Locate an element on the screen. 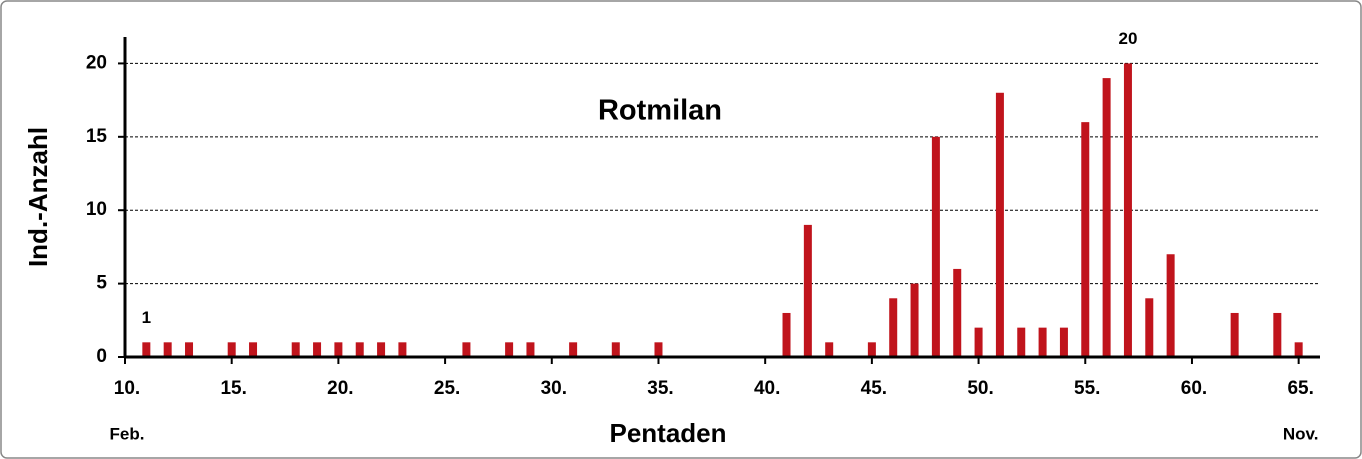  x-tick-label: 45. is located at coordinates (874, 388).